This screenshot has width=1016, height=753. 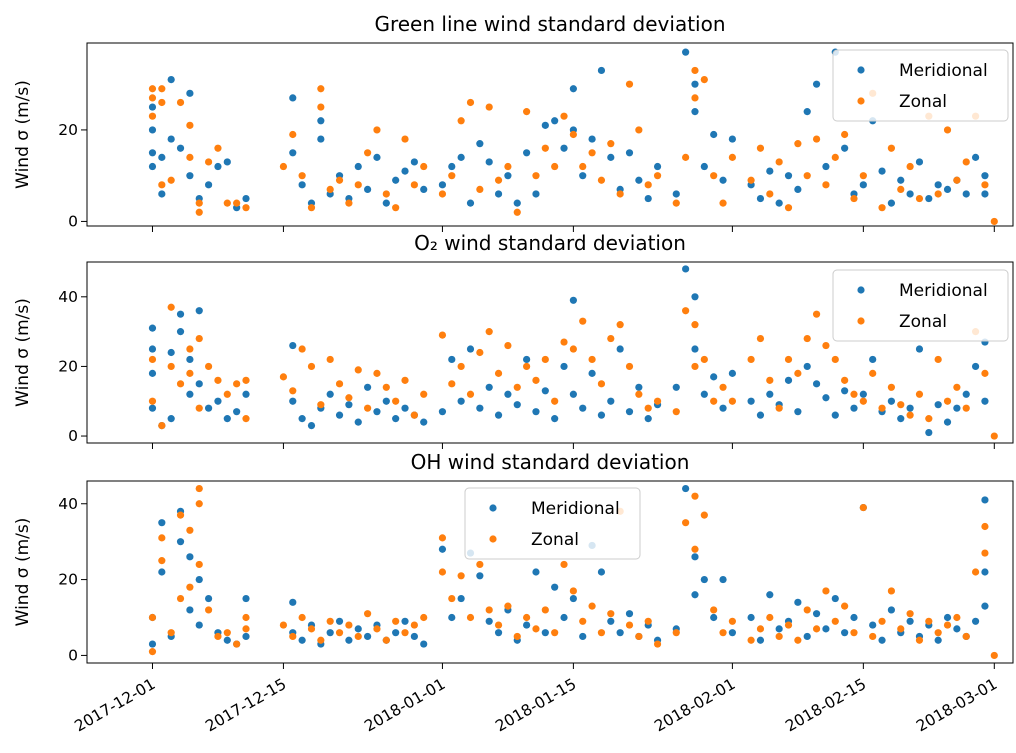 I want to click on legend-box, so click(x=552, y=523).